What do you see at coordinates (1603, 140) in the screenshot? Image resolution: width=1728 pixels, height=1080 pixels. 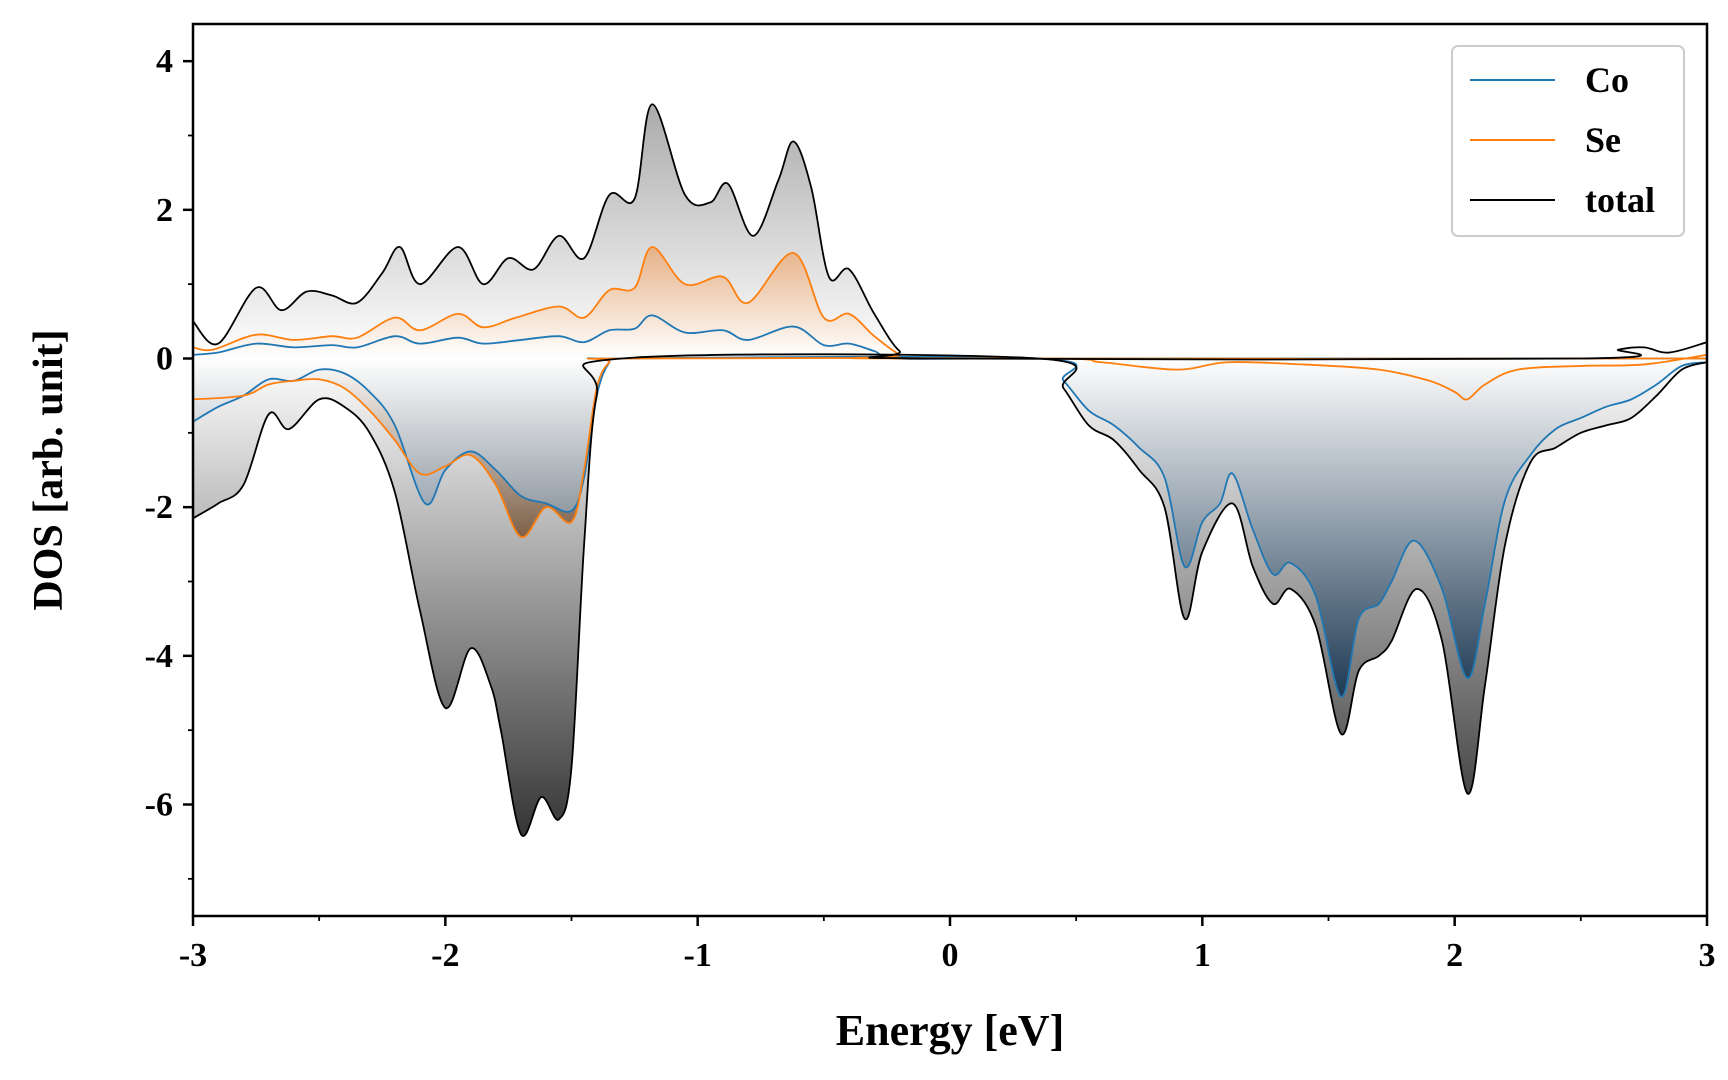 I see `legend-label-se: Se` at bounding box center [1603, 140].